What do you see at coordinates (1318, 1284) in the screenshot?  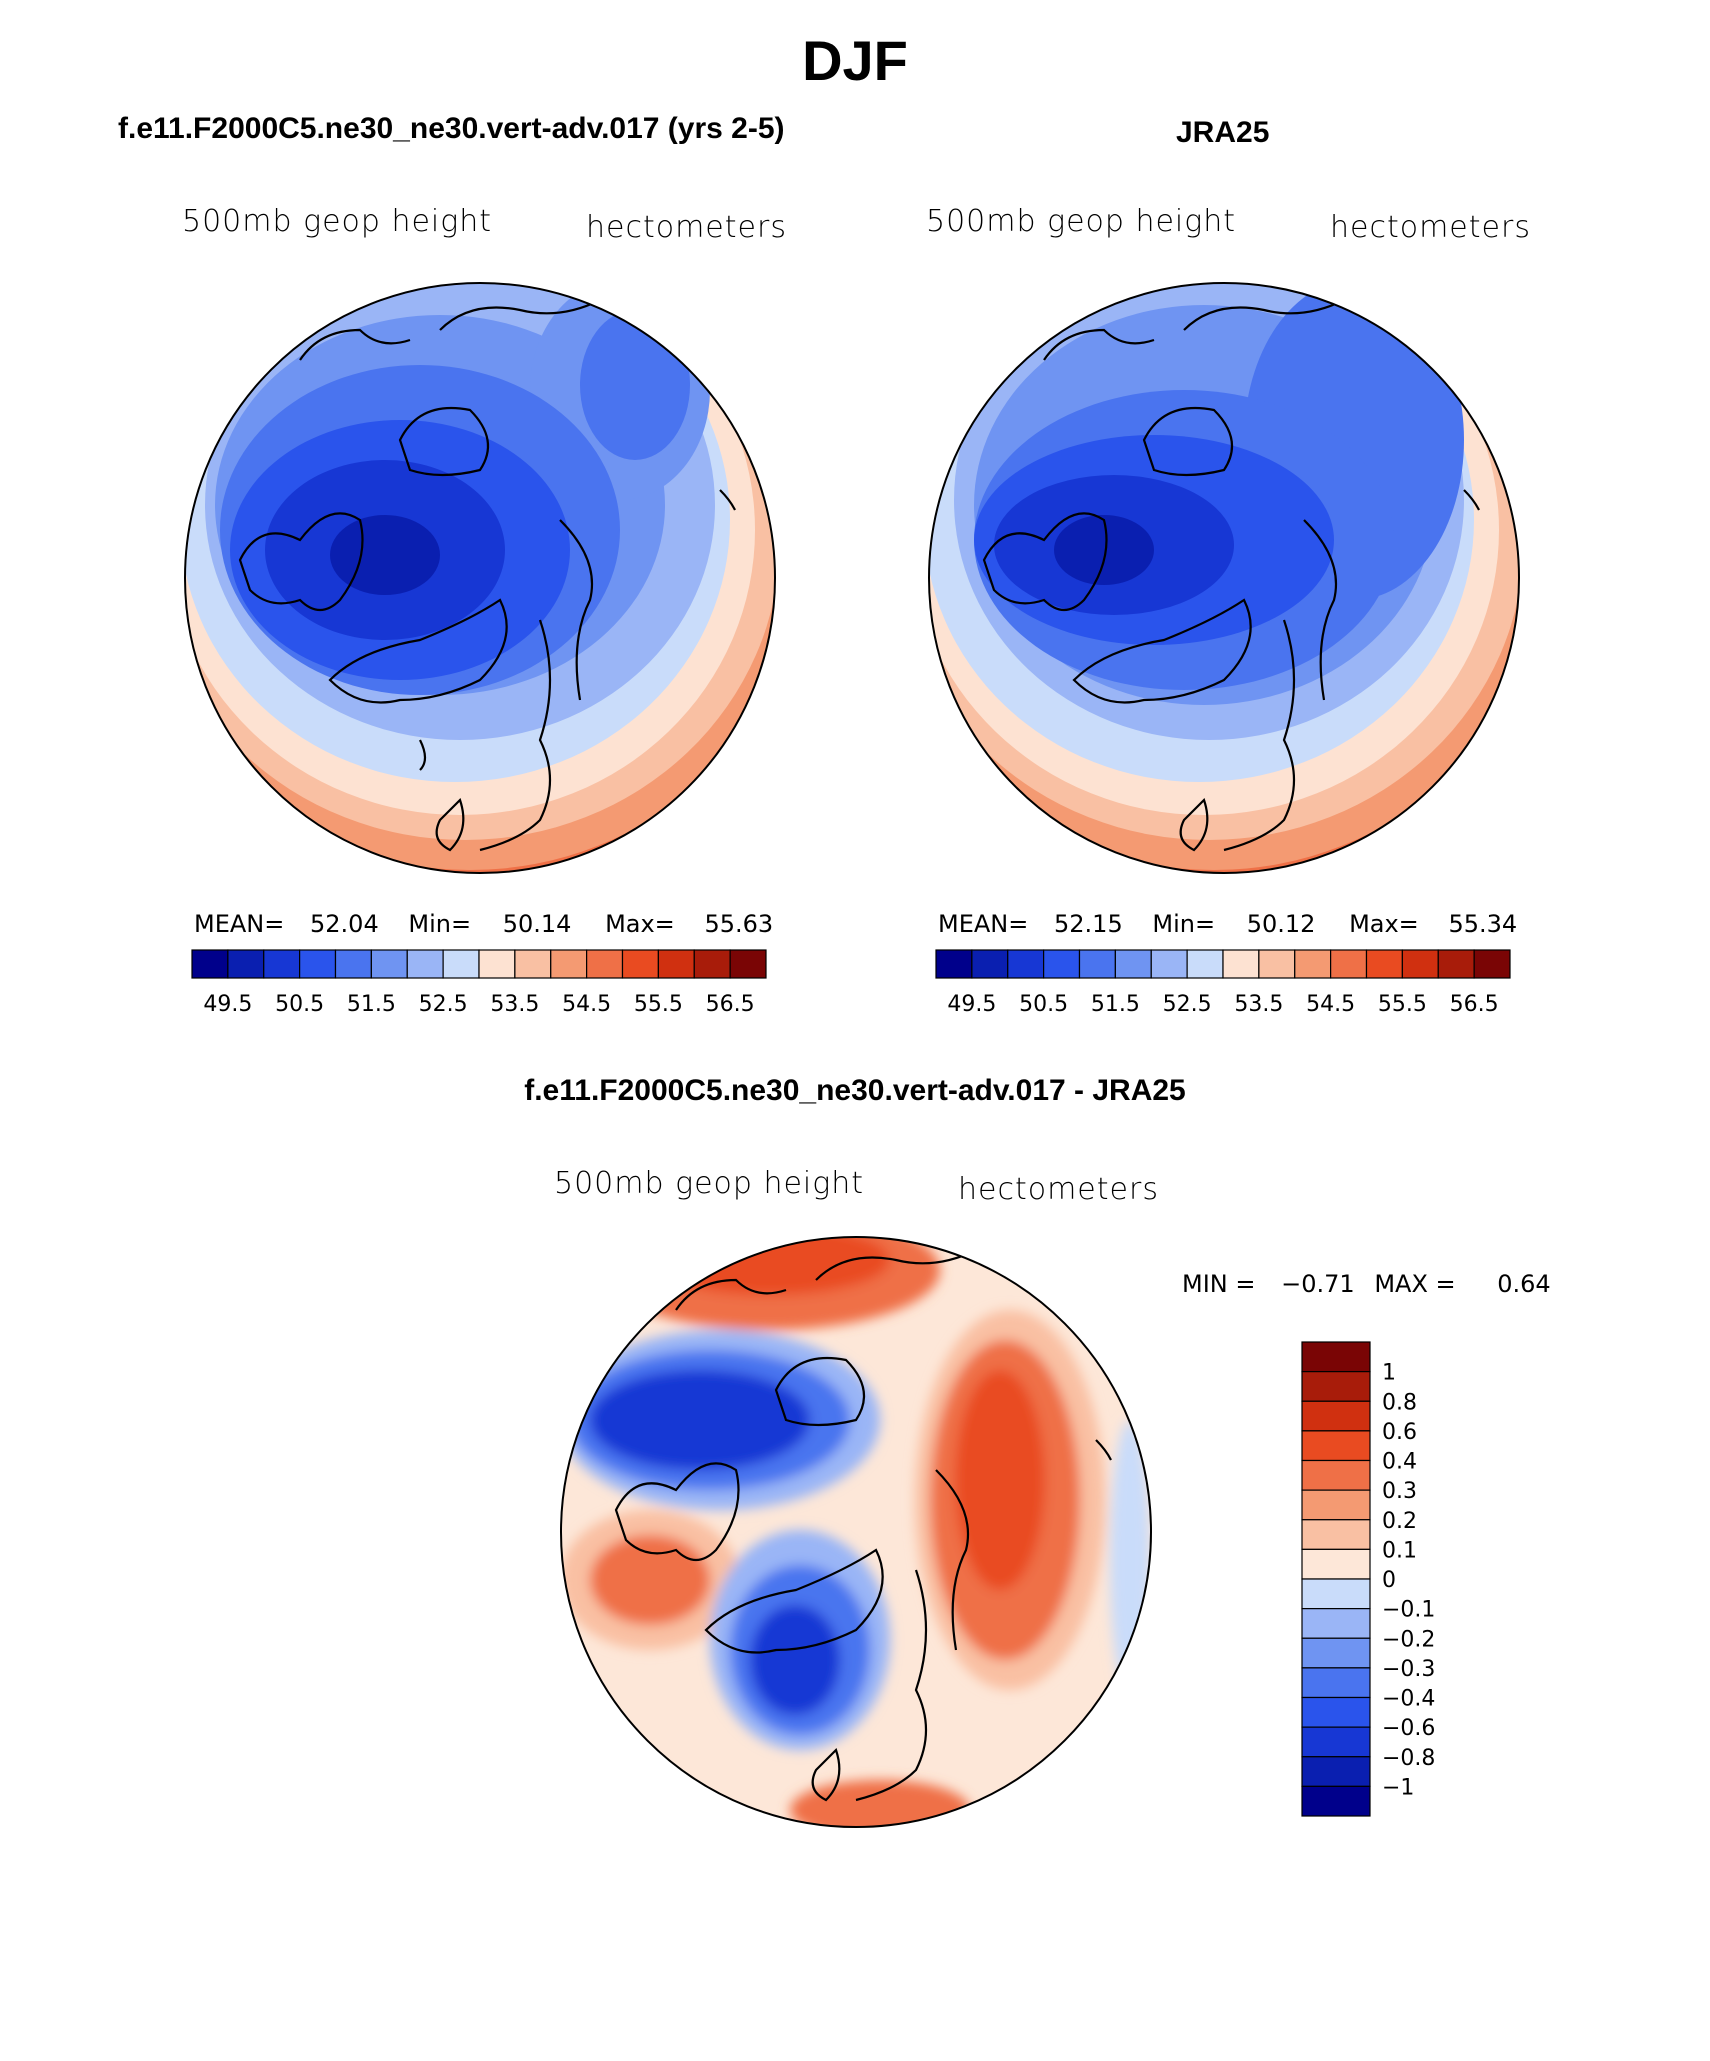 I see `min-value: −0.71` at bounding box center [1318, 1284].